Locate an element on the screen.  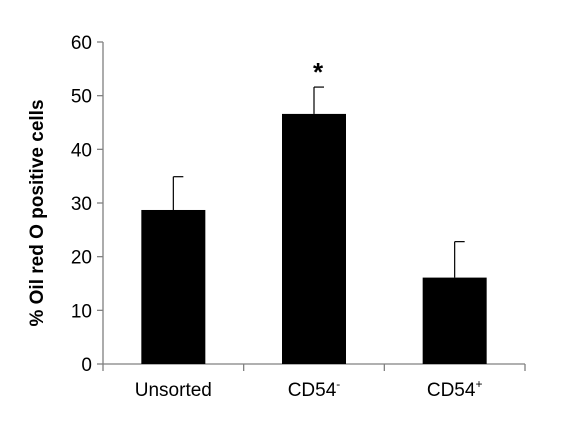
y-tick-label: 40 is located at coordinates (81, 150).